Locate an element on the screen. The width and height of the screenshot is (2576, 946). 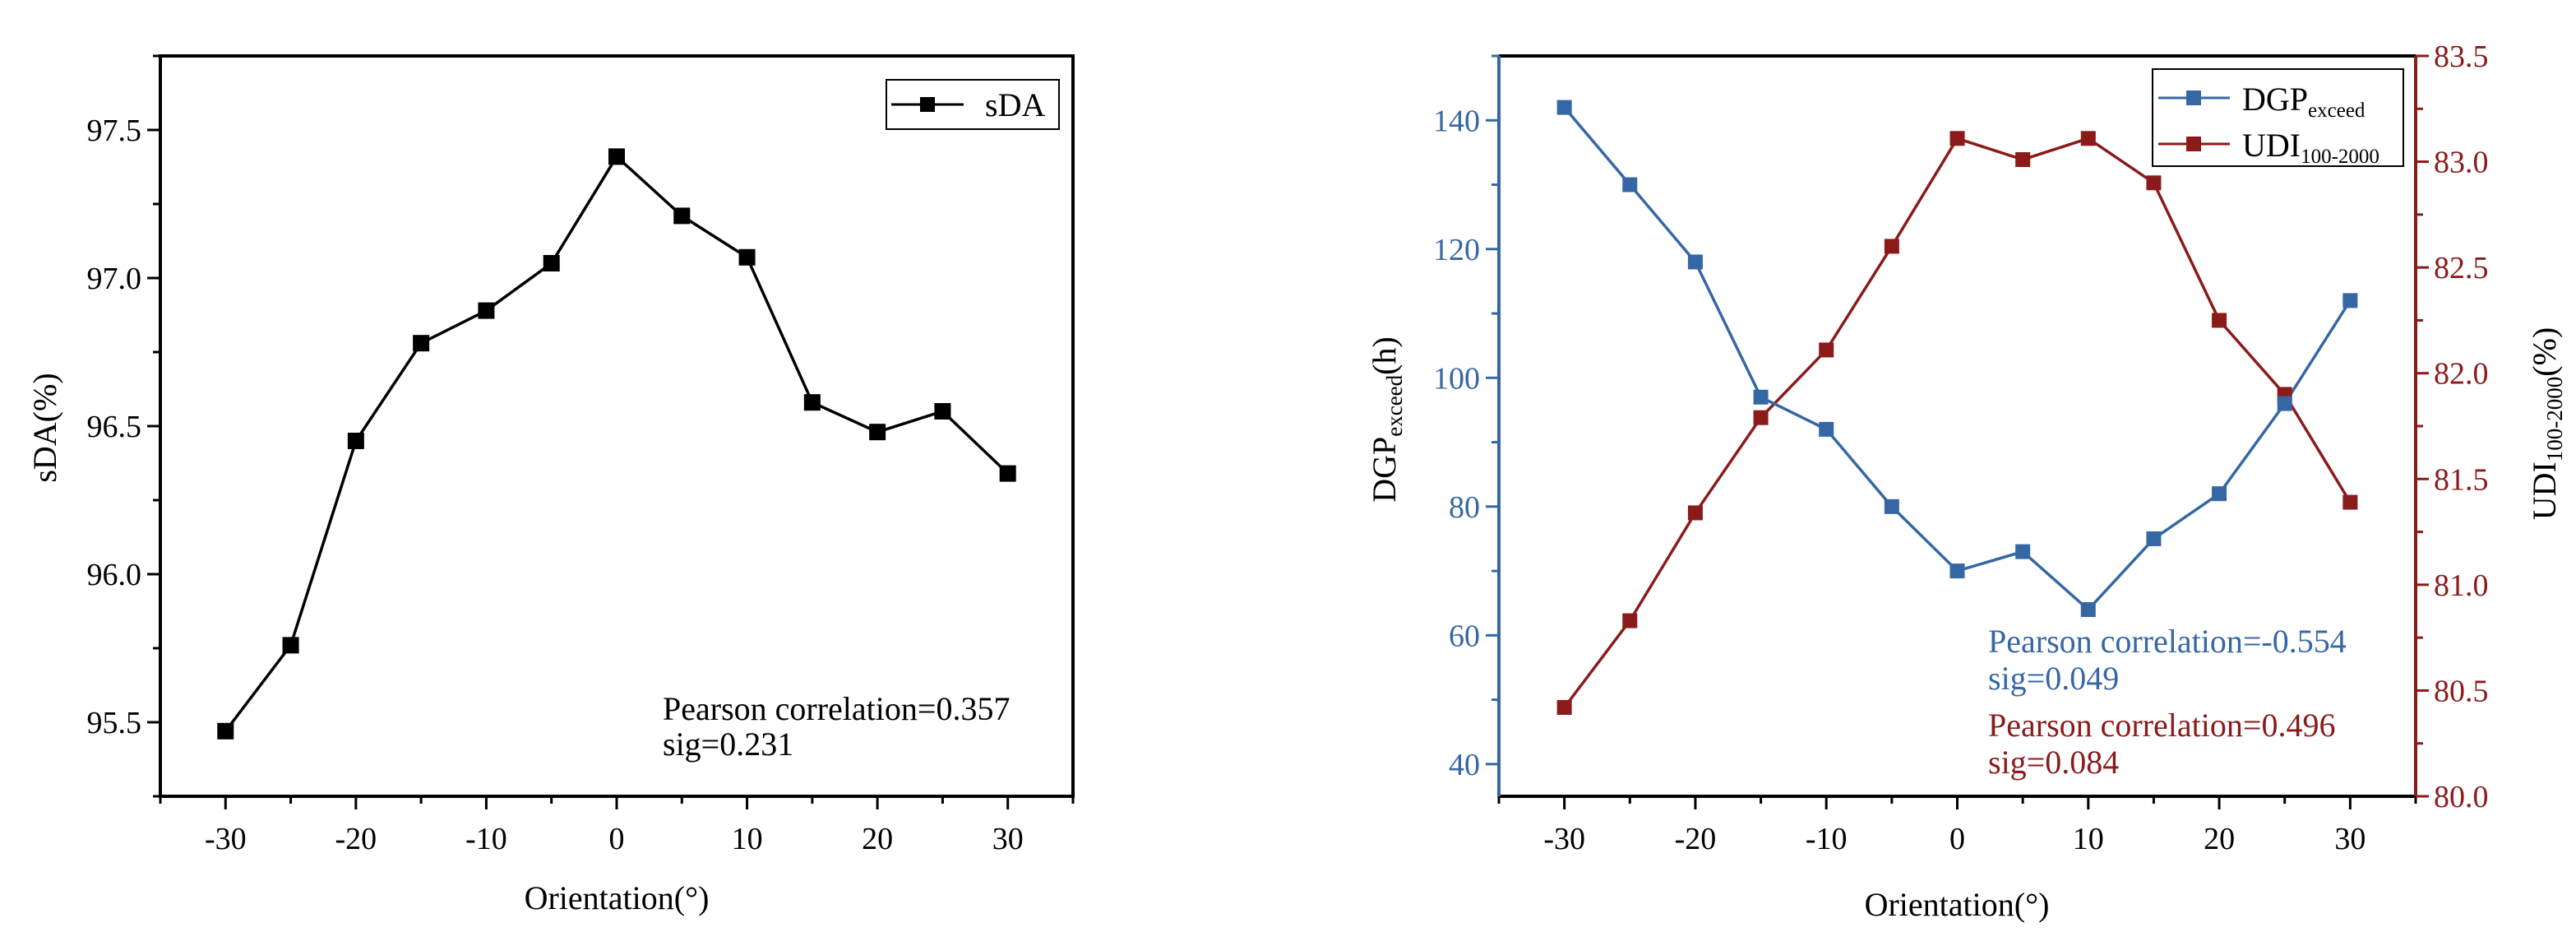
dgp-legend-label: DGPexceed is located at coordinates (2304, 101).